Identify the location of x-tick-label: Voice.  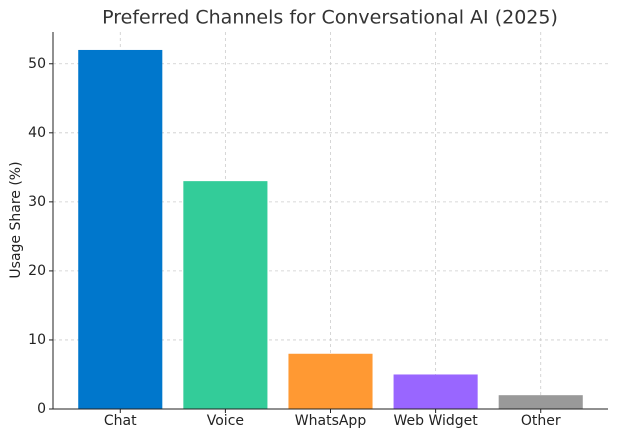
(225, 421).